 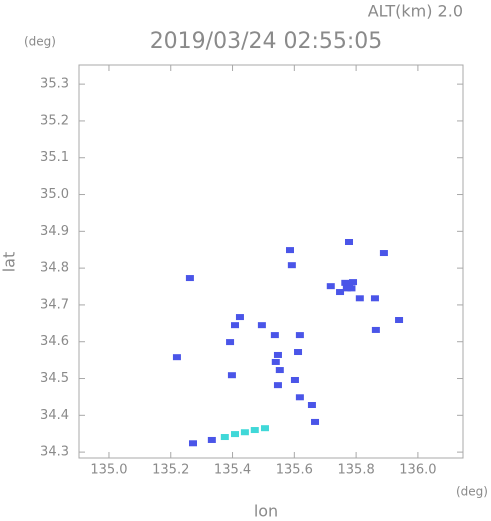 I want to click on y-tick-label: 34.6, so click(x=54, y=341).